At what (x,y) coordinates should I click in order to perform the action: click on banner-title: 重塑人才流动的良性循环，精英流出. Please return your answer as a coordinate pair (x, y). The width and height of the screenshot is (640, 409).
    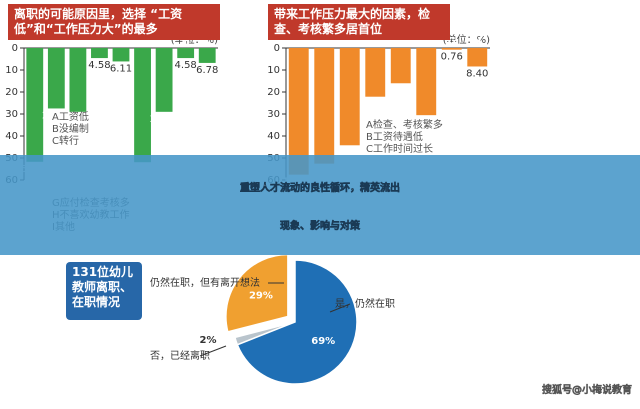
    Looking at the image, I should click on (320, 187).